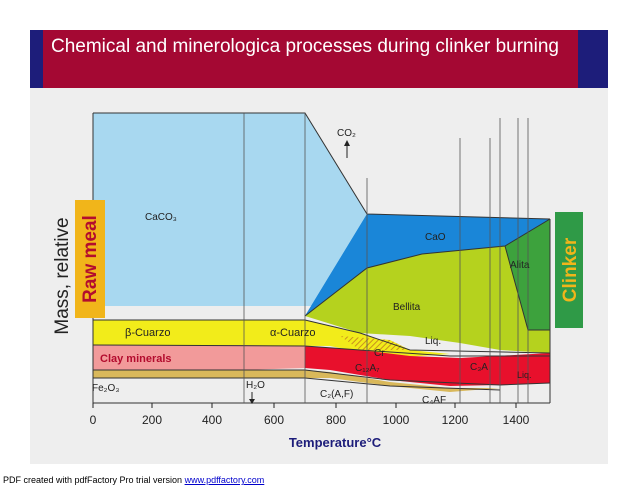 The width and height of the screenshot is (638, 493). I want to click on c2af-label: C₂(A,F), so click(336, 394).